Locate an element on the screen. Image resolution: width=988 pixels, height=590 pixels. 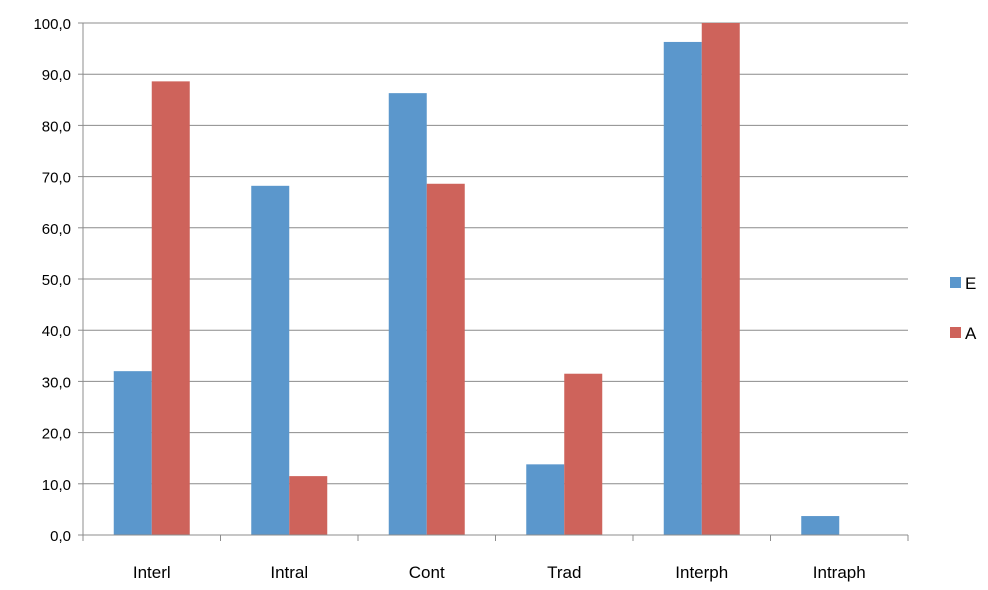
bar-E-Trad is located at coordinates (545, 499).